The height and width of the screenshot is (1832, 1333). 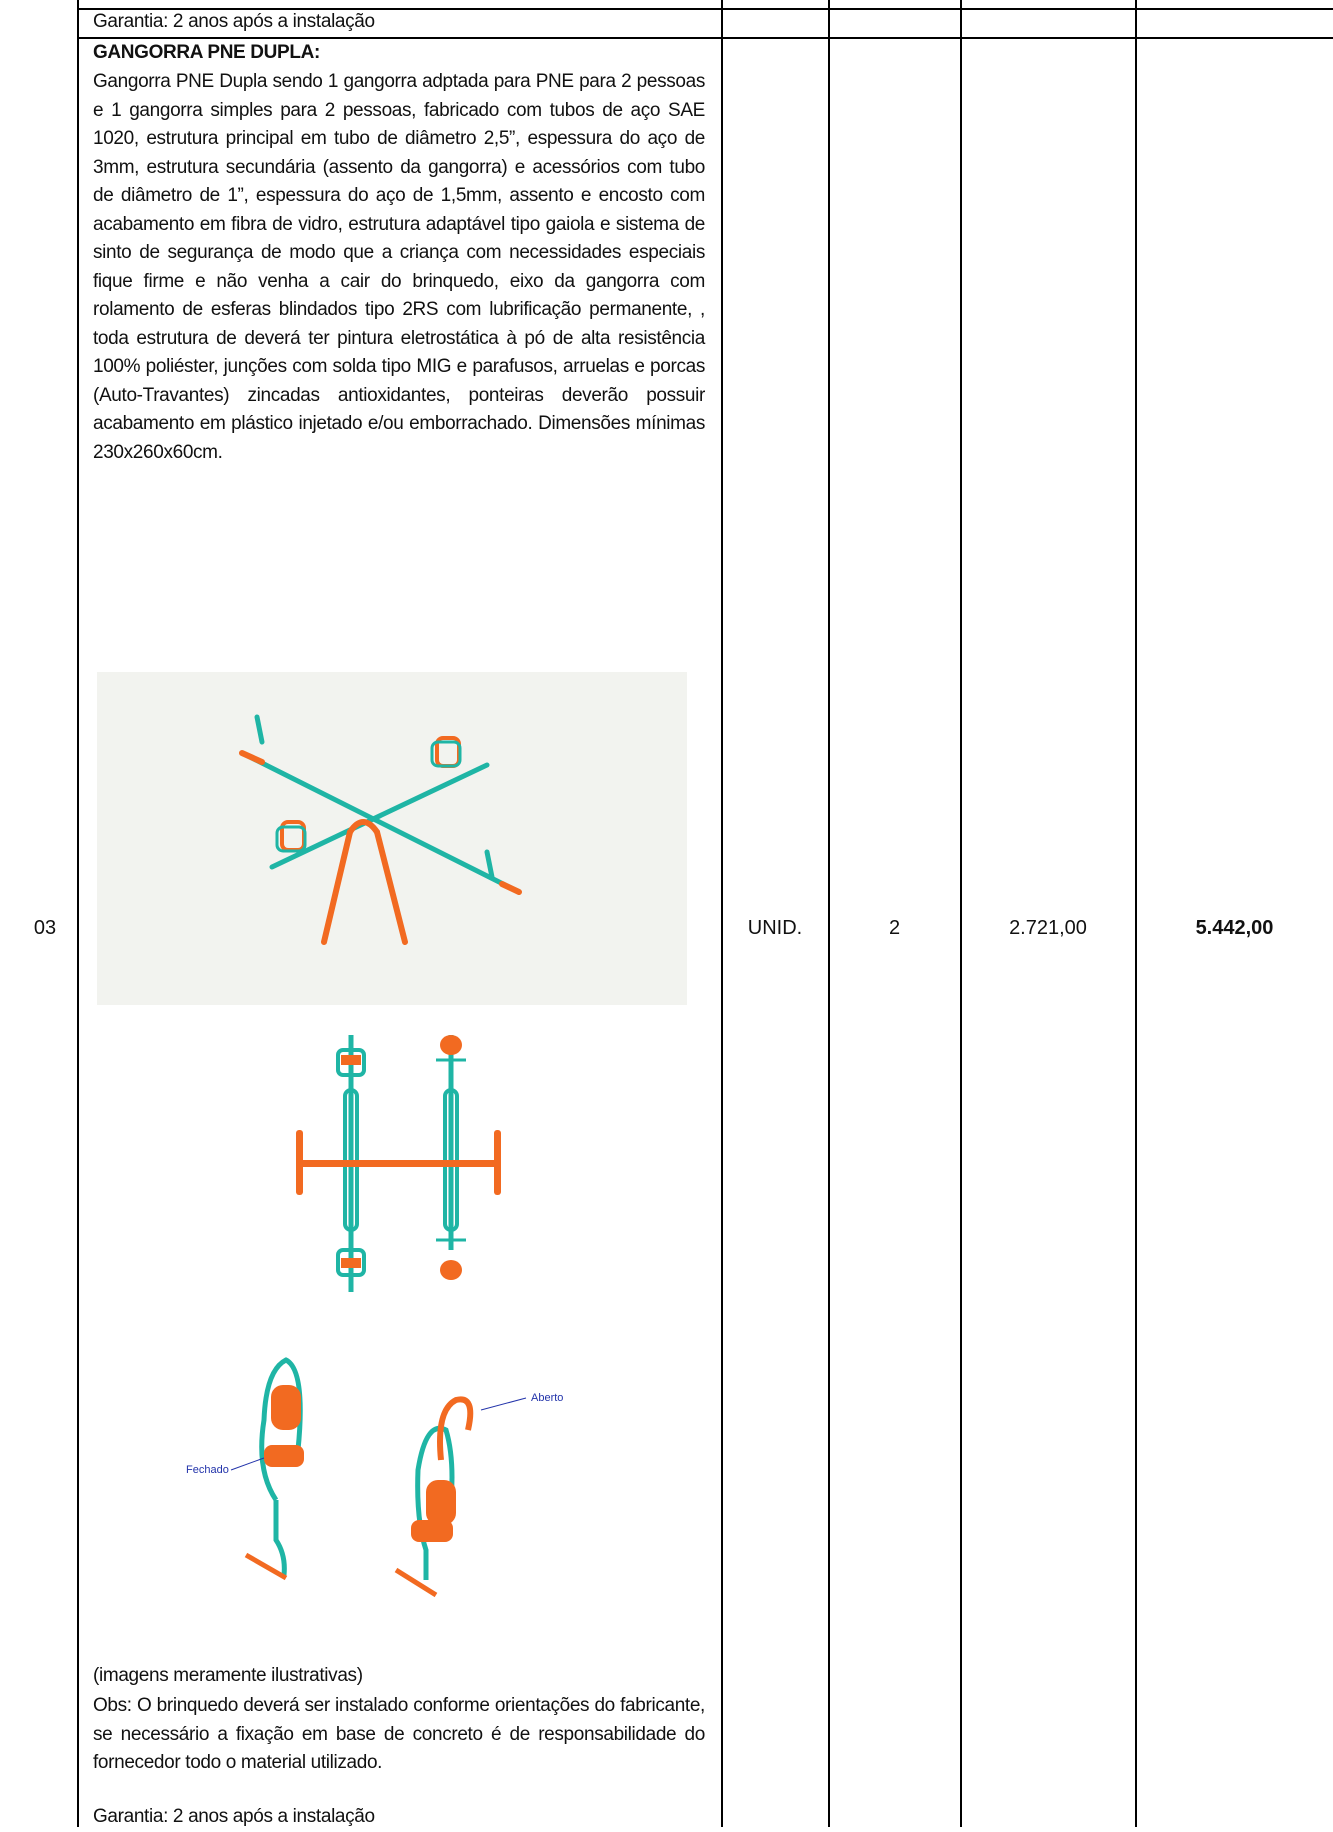 I want to click on total: 5.442,00, so click(x=1234, y=928).